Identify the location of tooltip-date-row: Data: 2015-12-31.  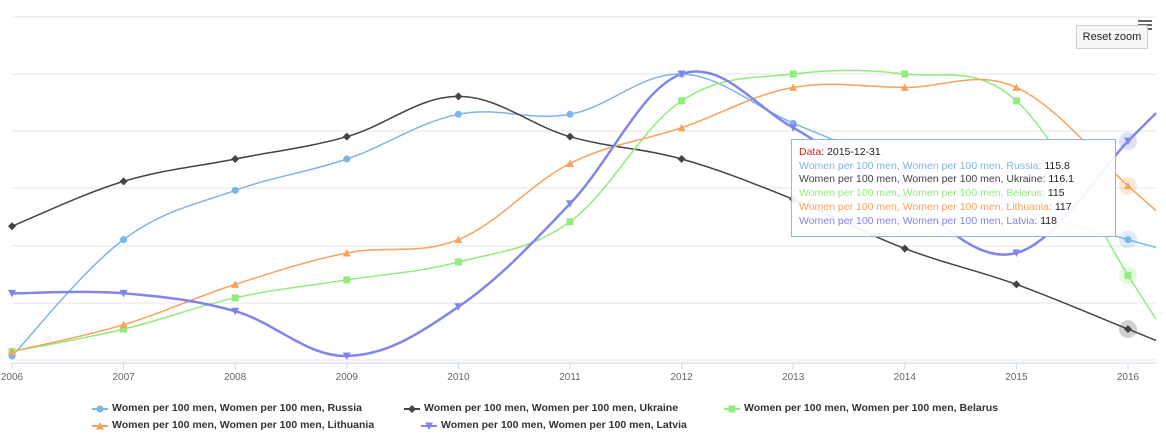
(953, 153).